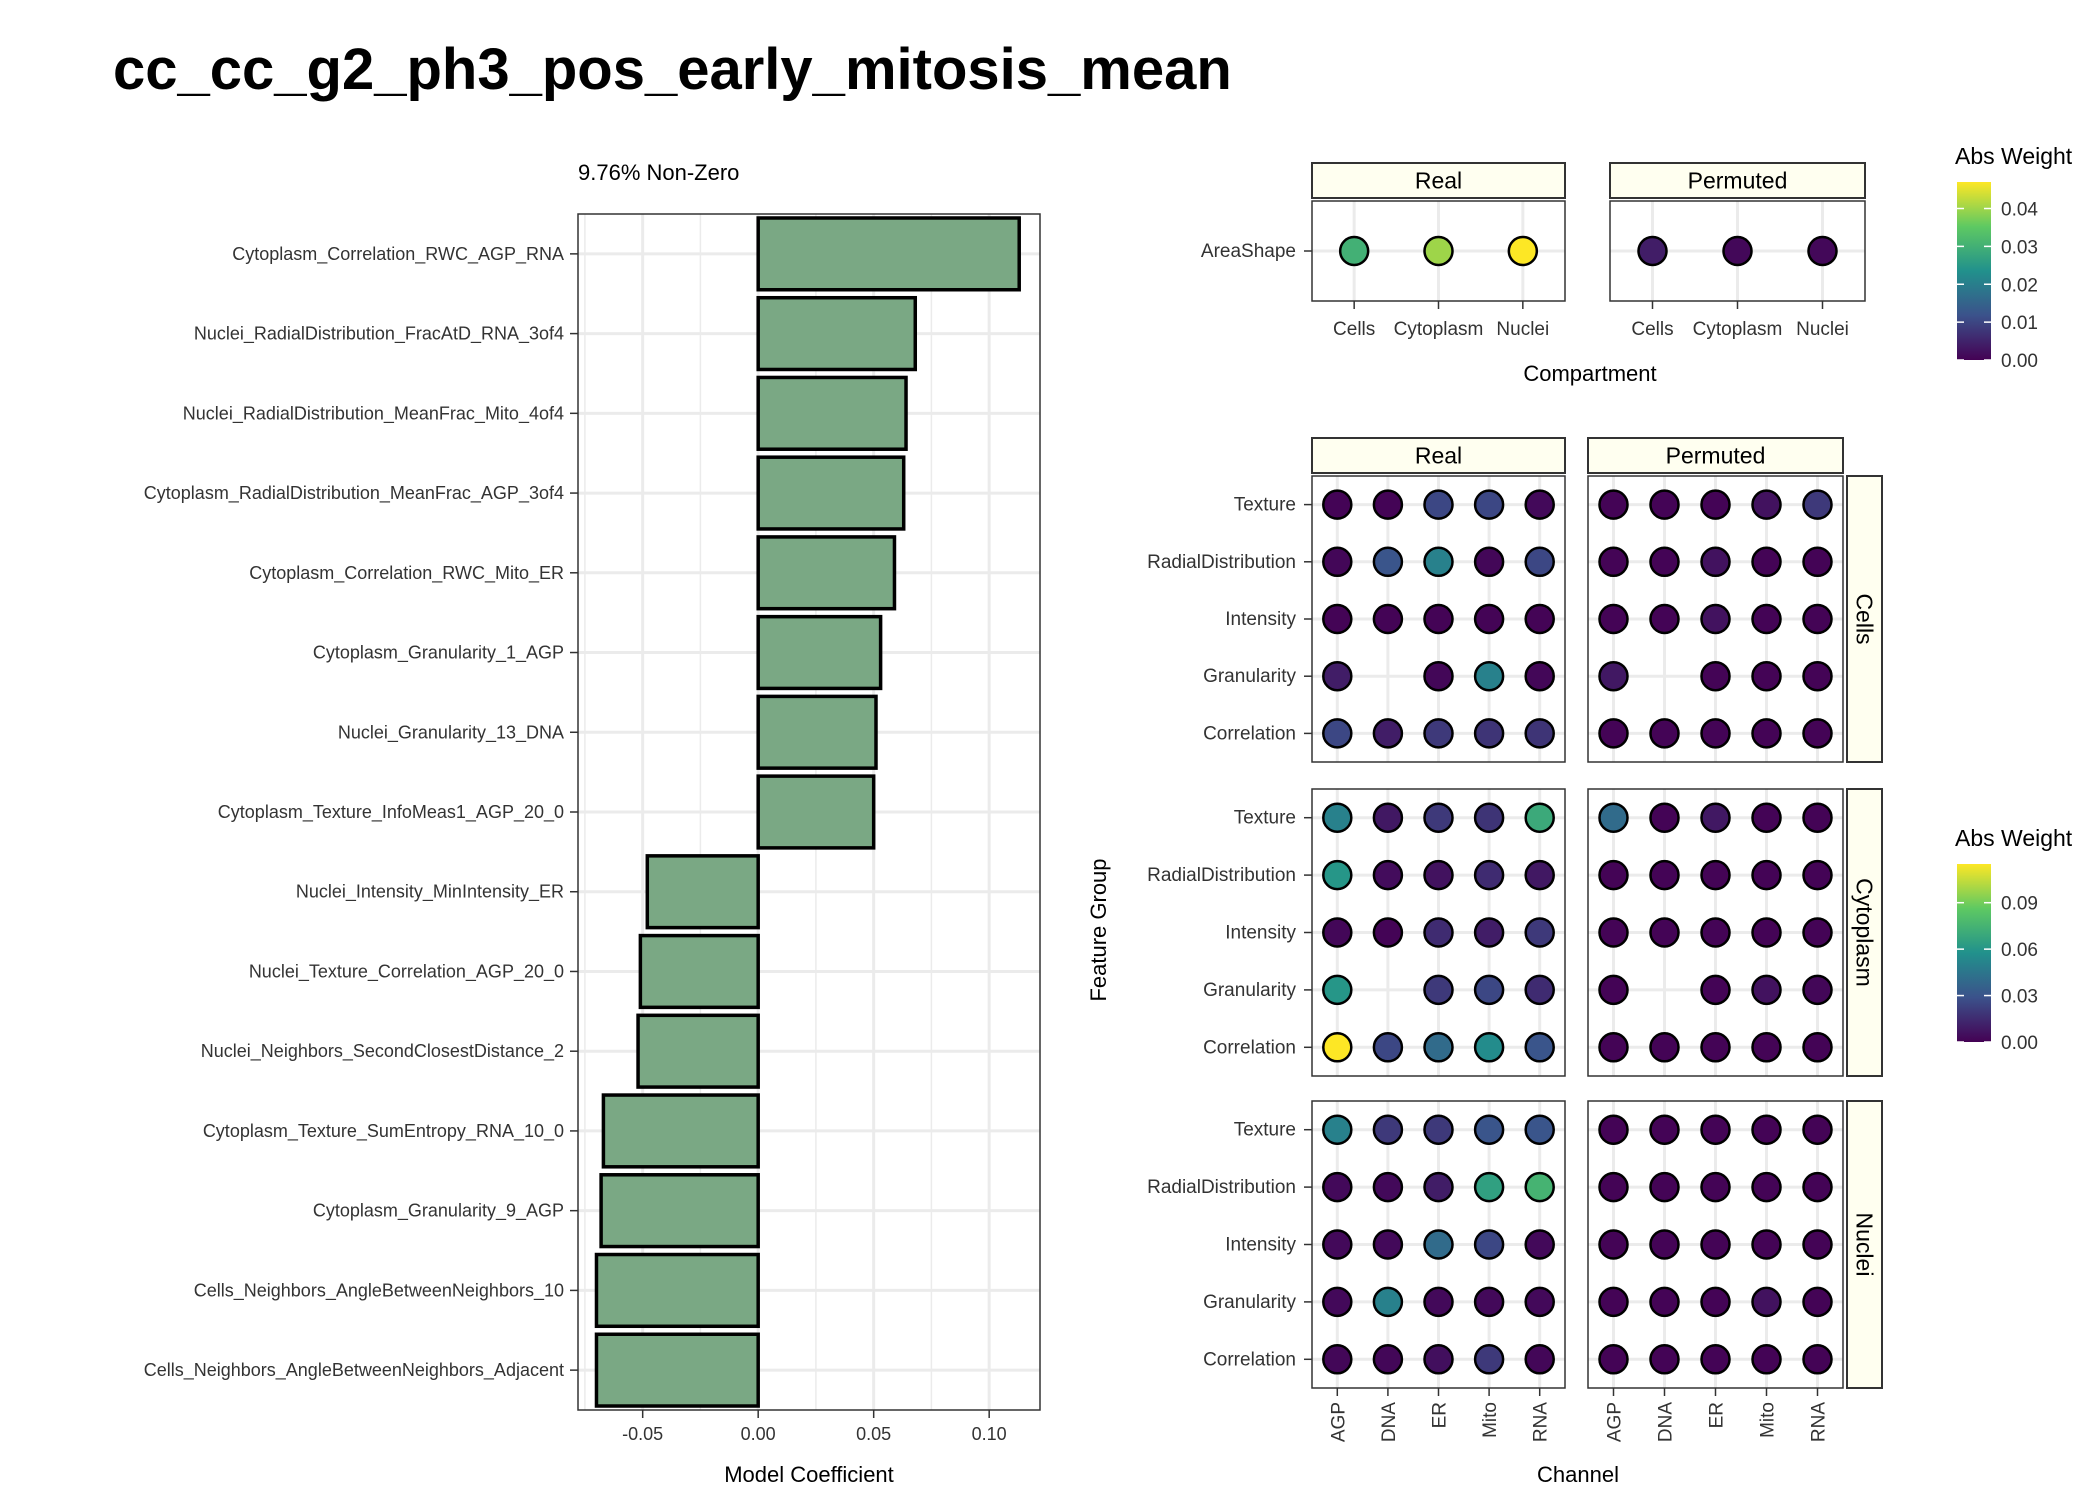 Image resolution: width=2100 pixels, height=1500 pixels. I want to click on channel-x-tick-label: DNA, so click(1666, 1422).